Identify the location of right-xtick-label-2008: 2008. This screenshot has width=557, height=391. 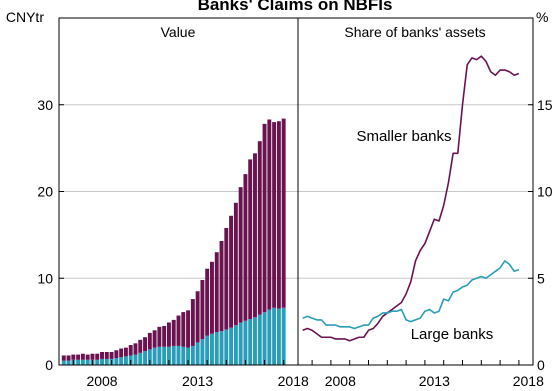
(340, 381).